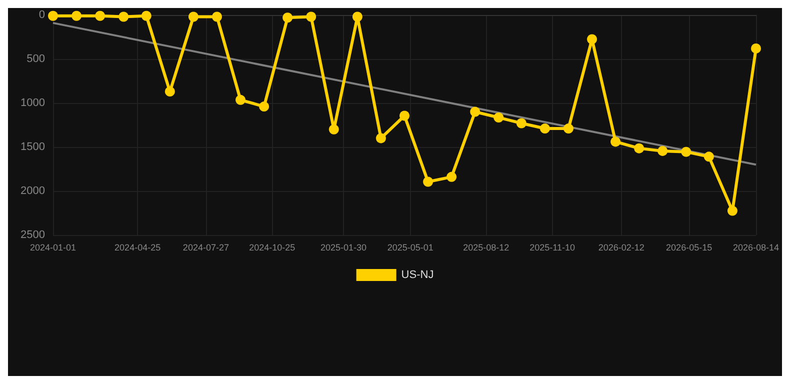  Describe the element at coordinates (41, 15) in the screenshot. I see `y-tick-label: 0` at that location.